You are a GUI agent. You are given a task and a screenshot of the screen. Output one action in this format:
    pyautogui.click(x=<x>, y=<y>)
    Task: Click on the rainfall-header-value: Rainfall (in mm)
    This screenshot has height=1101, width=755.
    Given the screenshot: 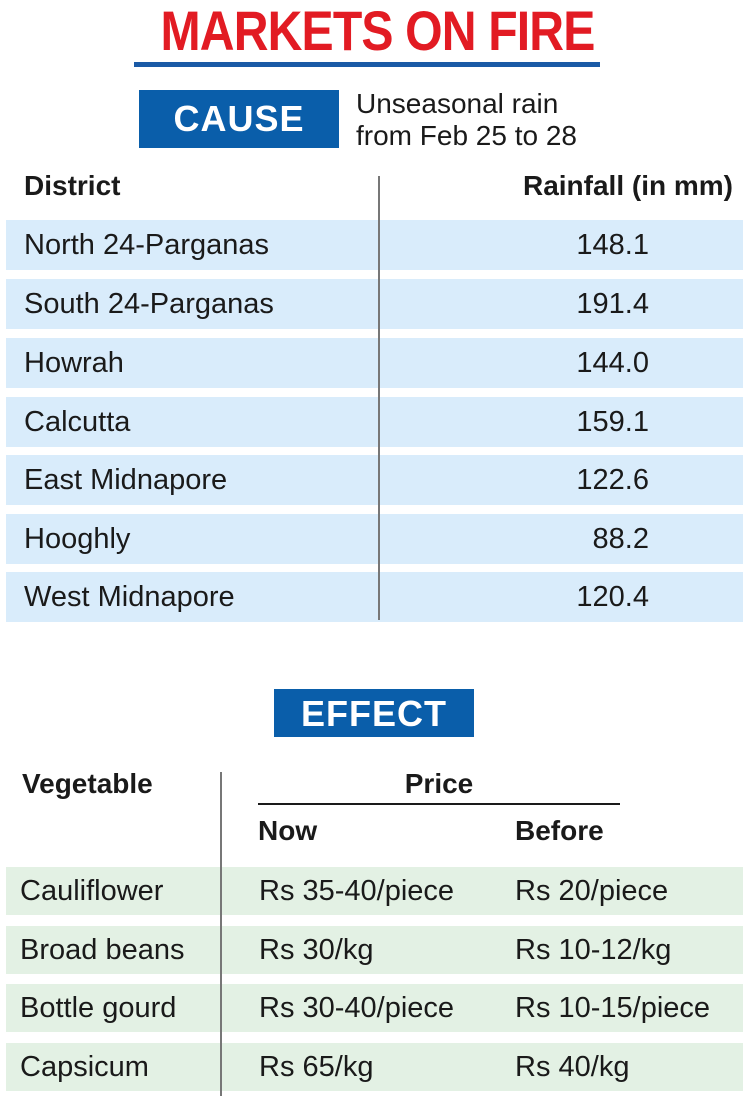 What is the action you would take?
    pyautogui.click(x=627, y=185)
    